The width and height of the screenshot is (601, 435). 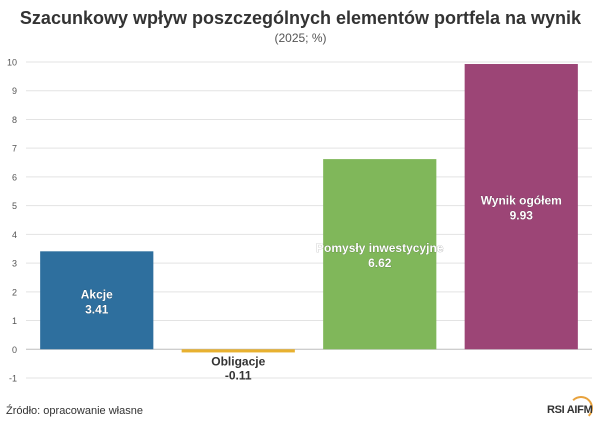 I want to click on bar-category-label: Akcje, so click(x=97, y=294).